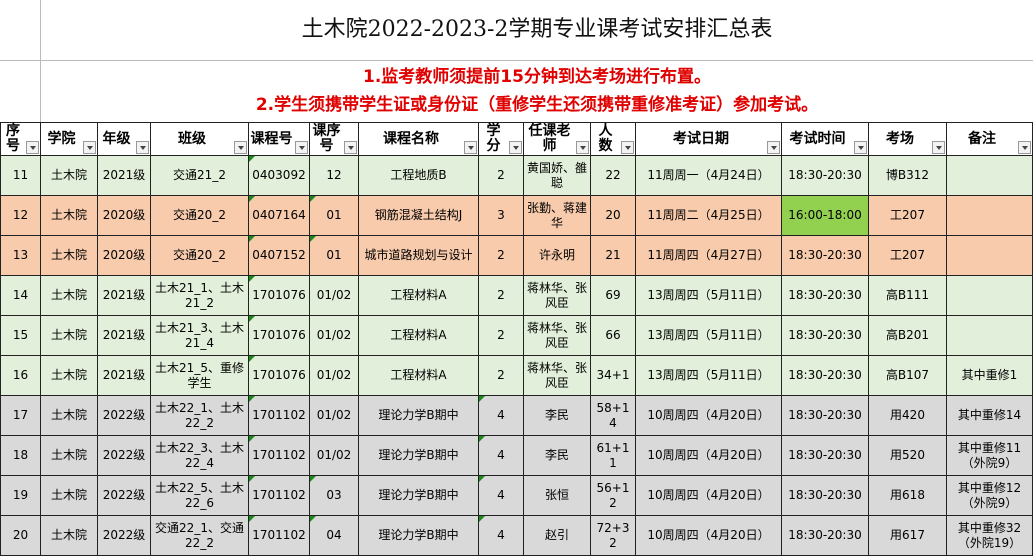 Image resolution: width=1033 pixels, height=556 pixels. Describe the element at coordinates (20, 335) in the screenshot. I see `table-cell: 15` at that location.